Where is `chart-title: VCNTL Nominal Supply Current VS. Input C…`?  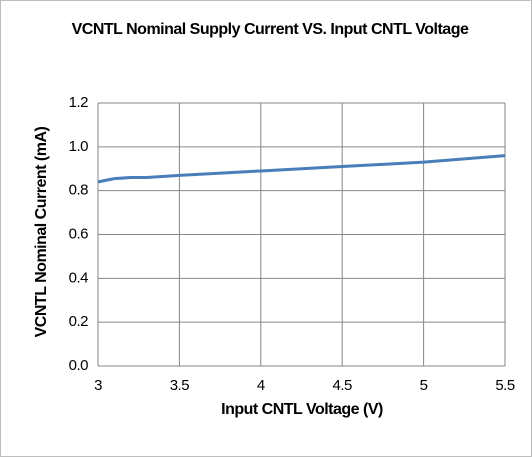
chart-title: VCNTL Nominal Supply Current VS. Input C… is located at coordinates (270, 29).